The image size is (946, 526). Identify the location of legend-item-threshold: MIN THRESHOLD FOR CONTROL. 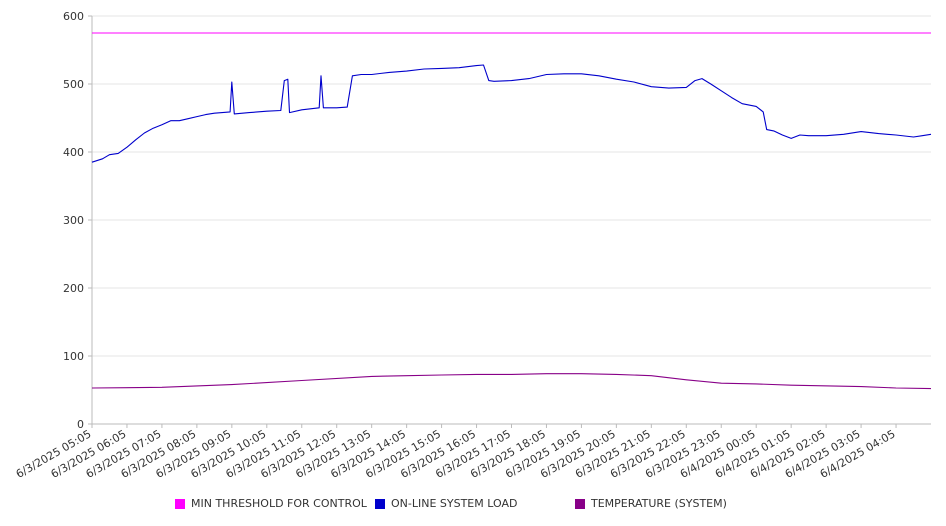
(271, 503).